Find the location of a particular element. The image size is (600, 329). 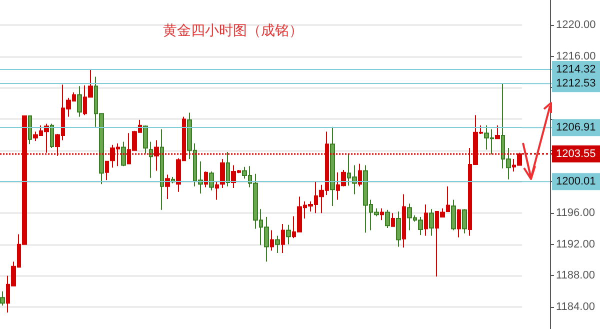

y-tick-label: 1192.00 is located at coordinates (575, 244).